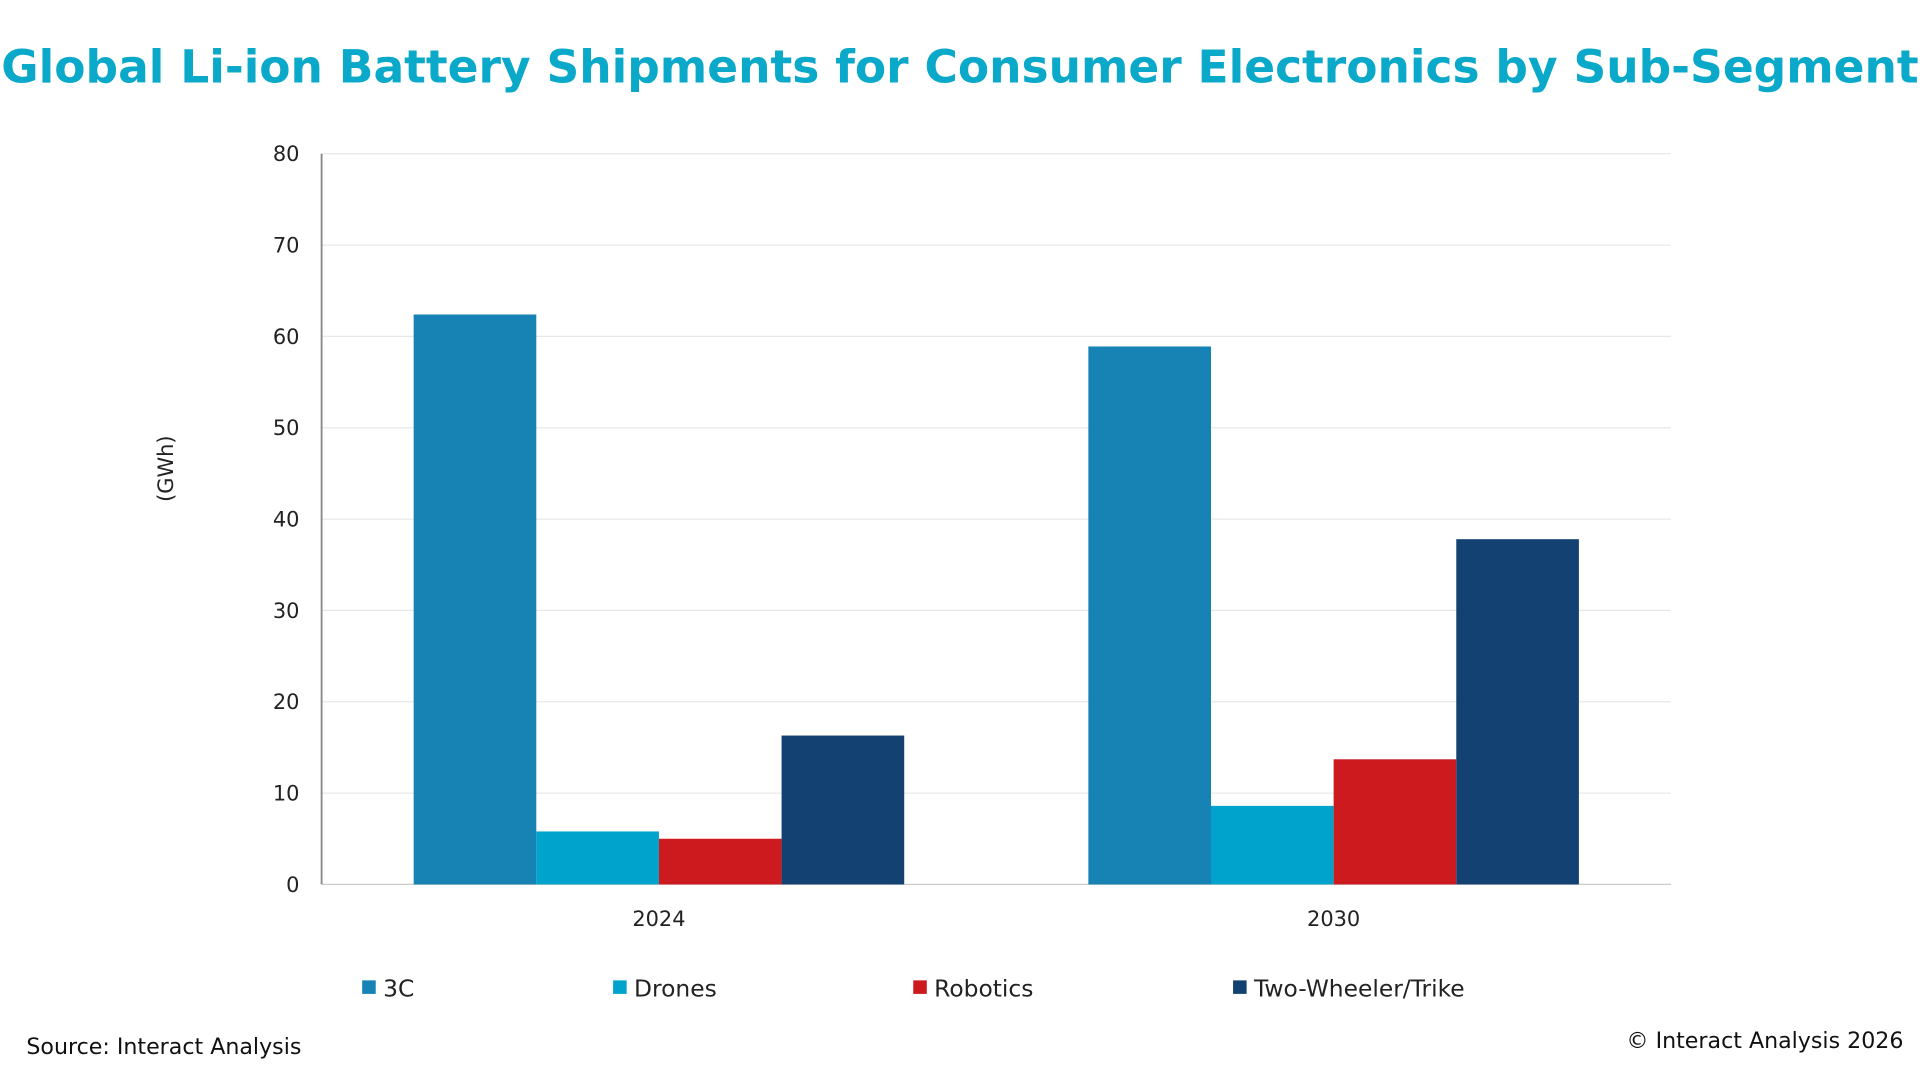 The width and height of the screenshot is (1920, 1080). I want to click on y-tick-label: 20, so click(286, 702).